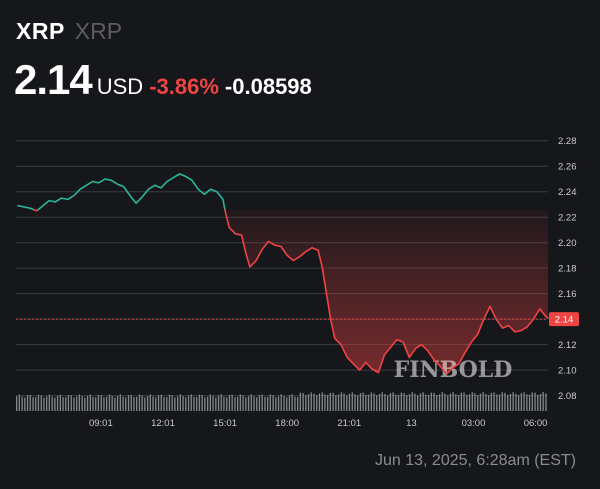 Image resolution: width=600 pixels, height=489 pixels. What do you see at coordinates (564, 320) in the screenshot?
I see `current-price-tag-label: 2.14` at bounding box center [564, 320].